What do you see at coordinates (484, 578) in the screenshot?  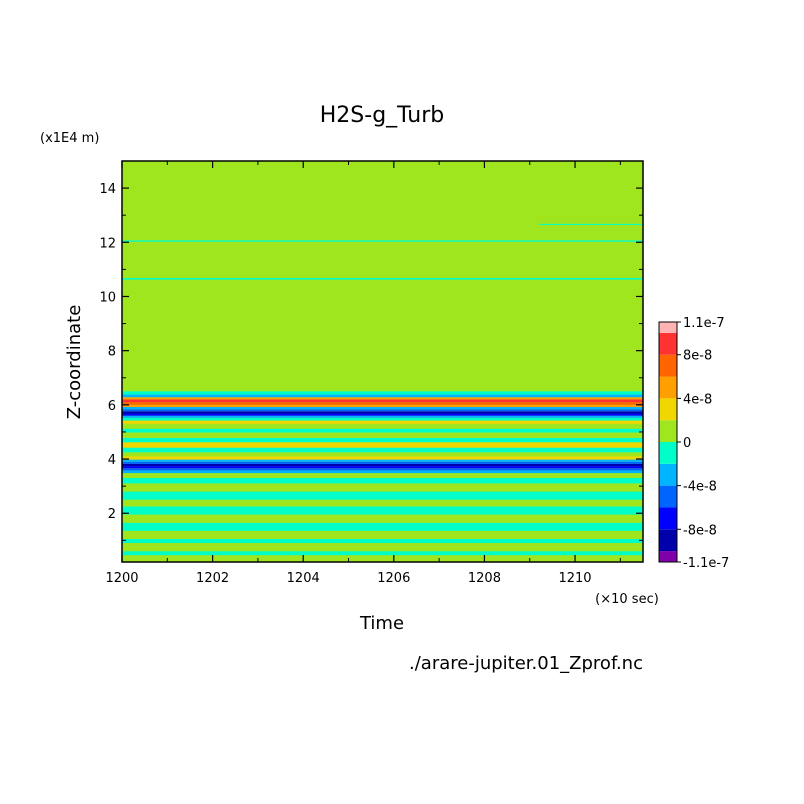 I see `x-tick-label: 1208` at bounding box center [484, 578].